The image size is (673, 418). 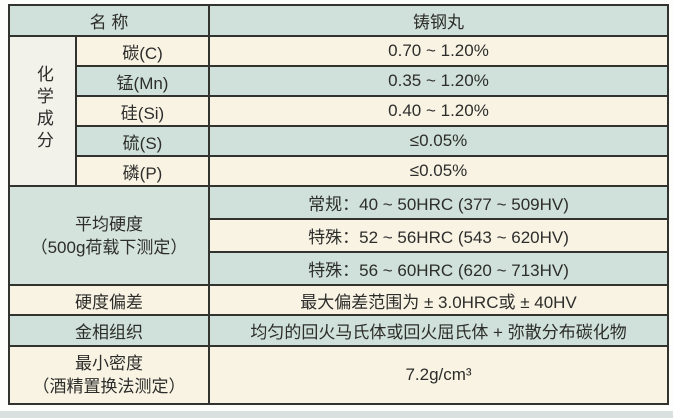 I want to click on element-value-carbon: 0.70 ~ 1.20%, so click(x=438, y=50).